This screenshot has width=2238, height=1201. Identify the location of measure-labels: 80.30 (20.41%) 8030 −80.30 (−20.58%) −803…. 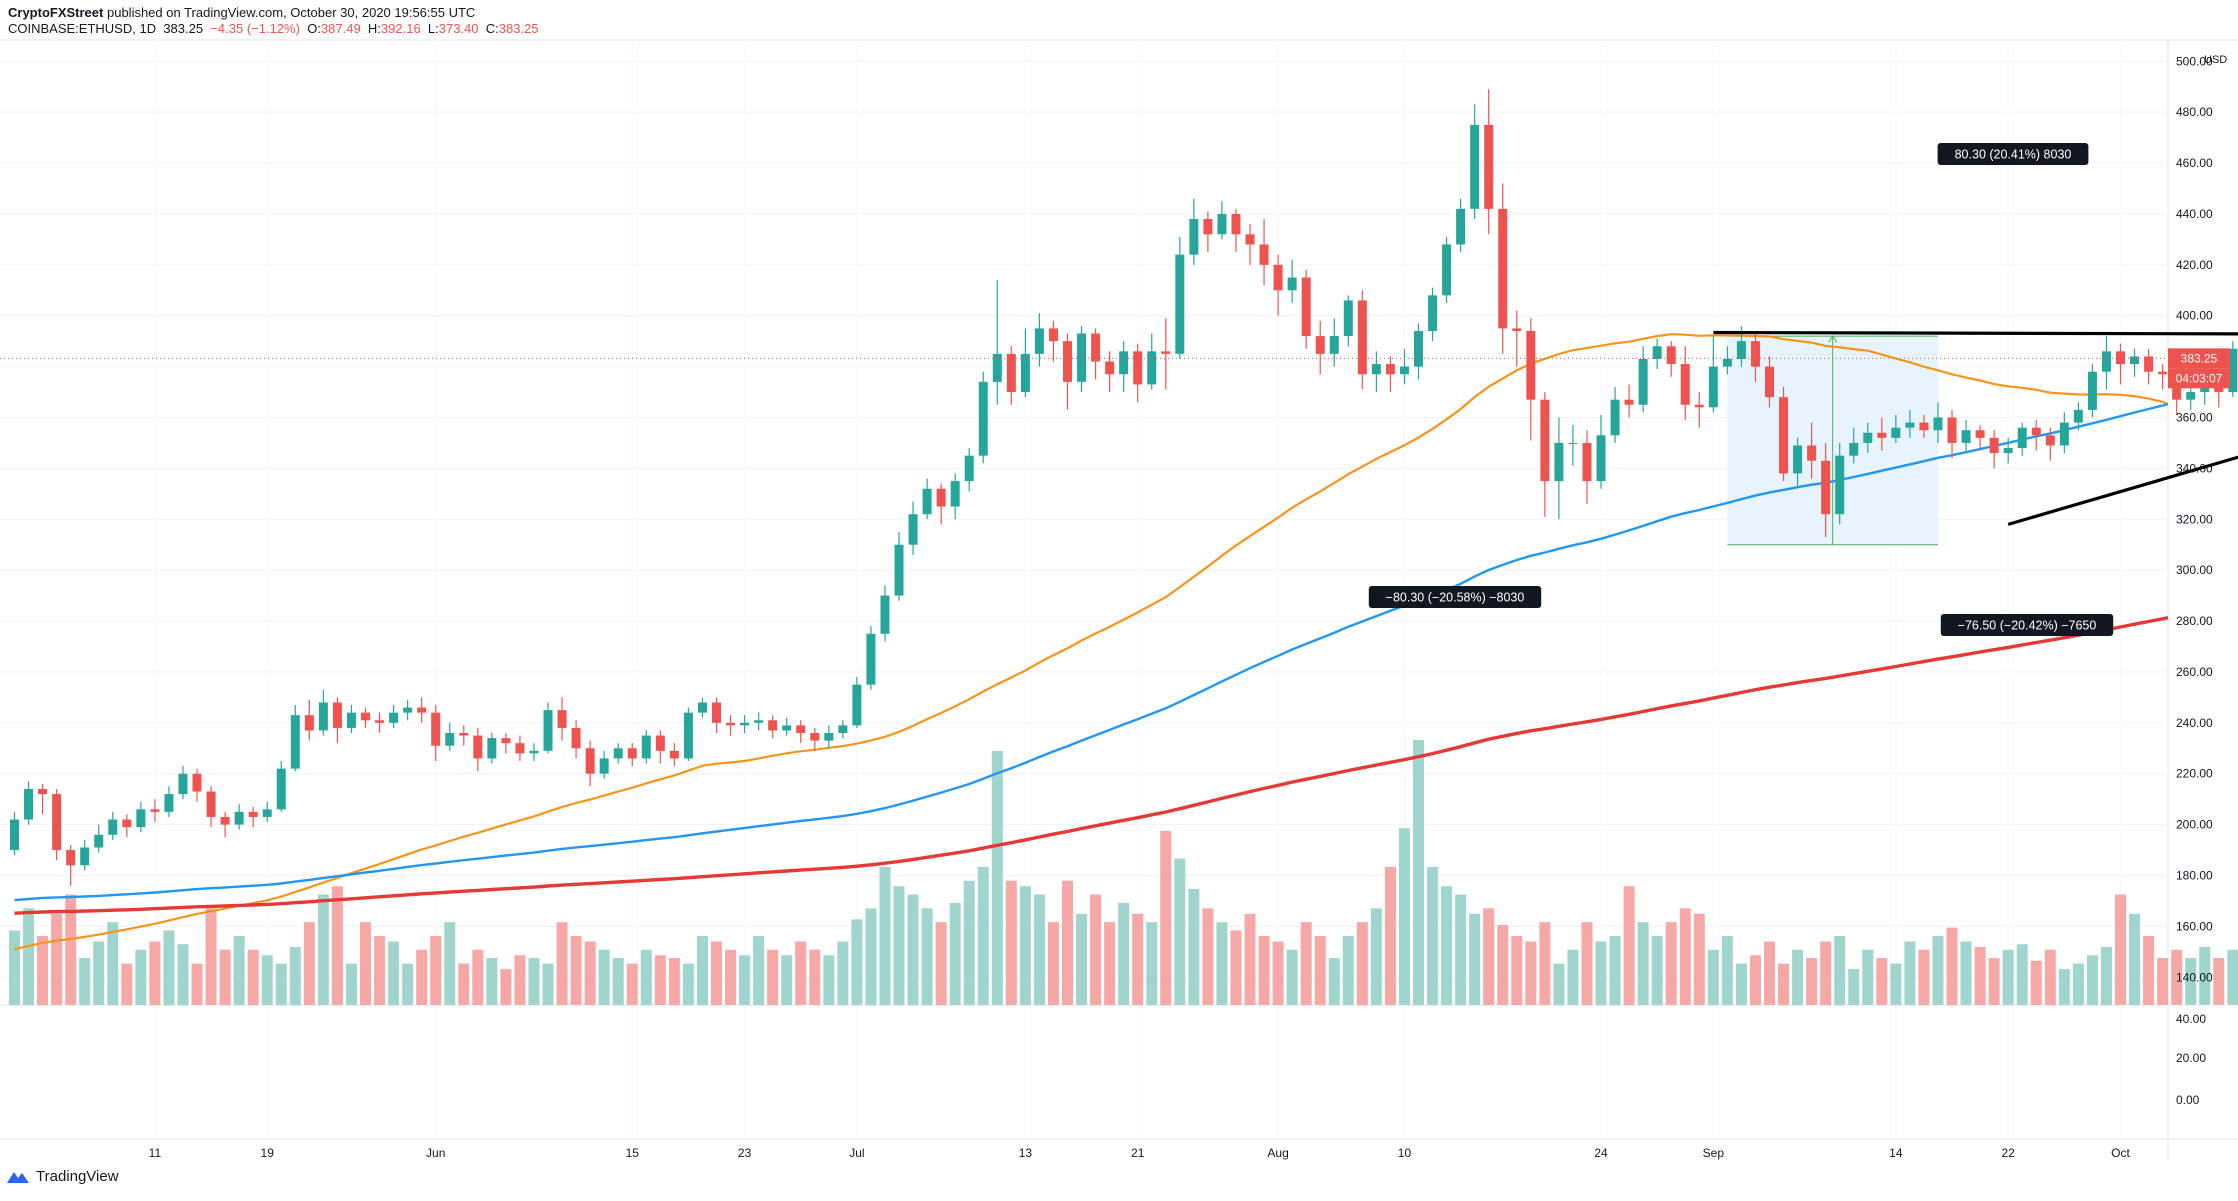
(1741, 389).